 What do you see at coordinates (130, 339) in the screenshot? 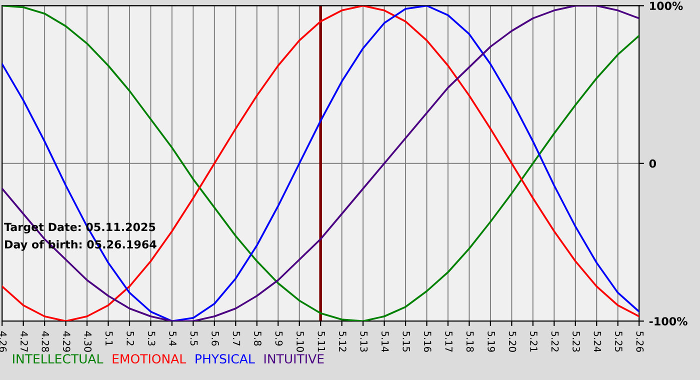
I see `x-tick-label: 5.2` at bounding box center [130, 339].